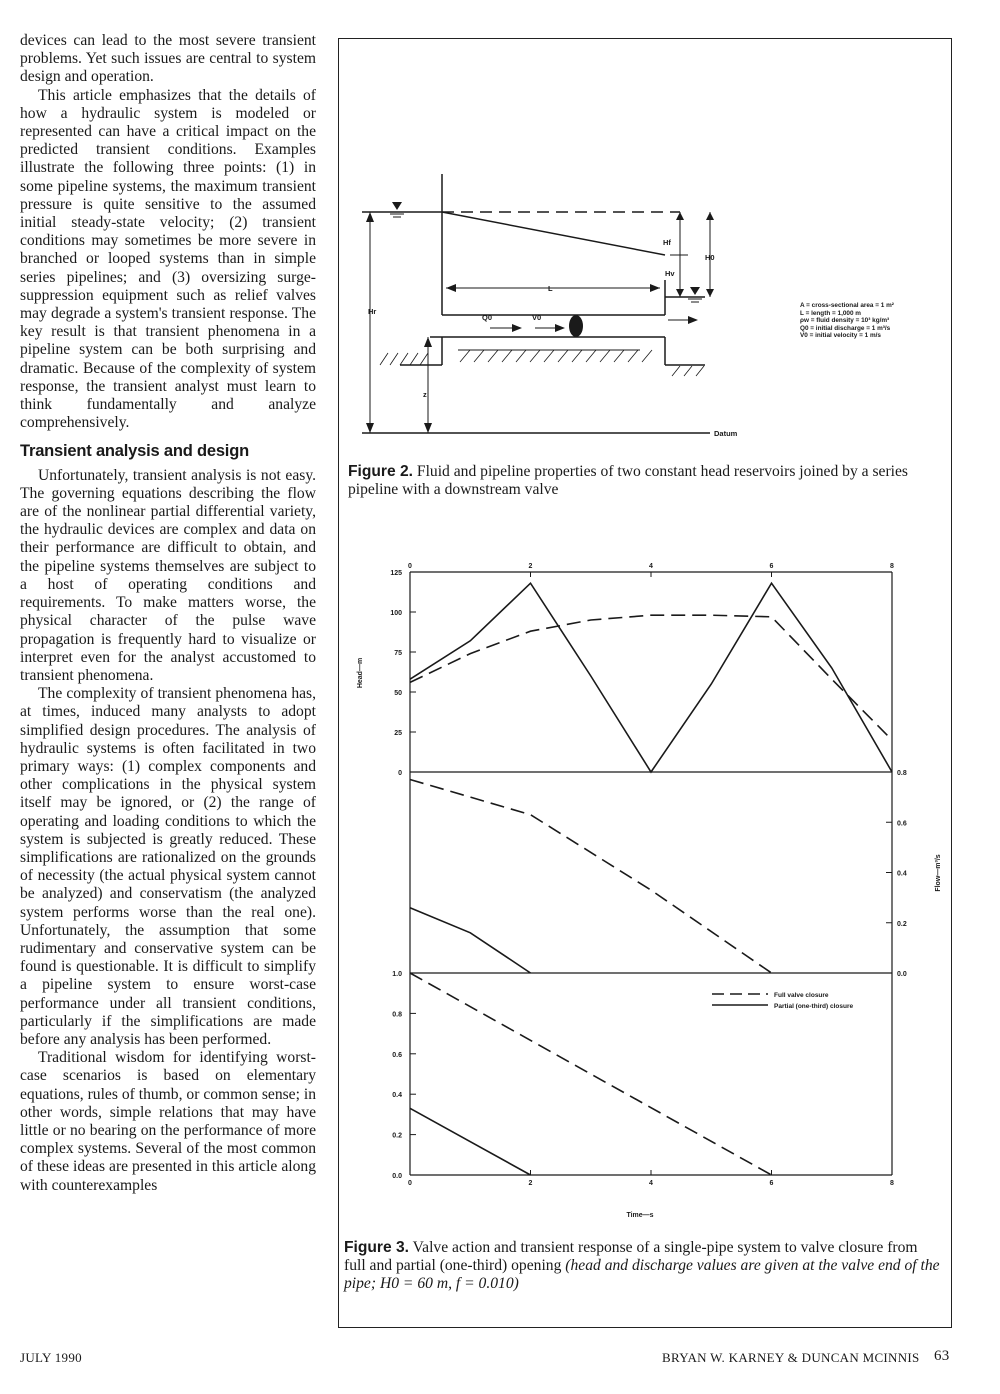 The height and width of the screenshot is (1394, 1000). Describe the element at coordinates (487, 317) in the screenshot. I see `label-q0: Q0` at that location.